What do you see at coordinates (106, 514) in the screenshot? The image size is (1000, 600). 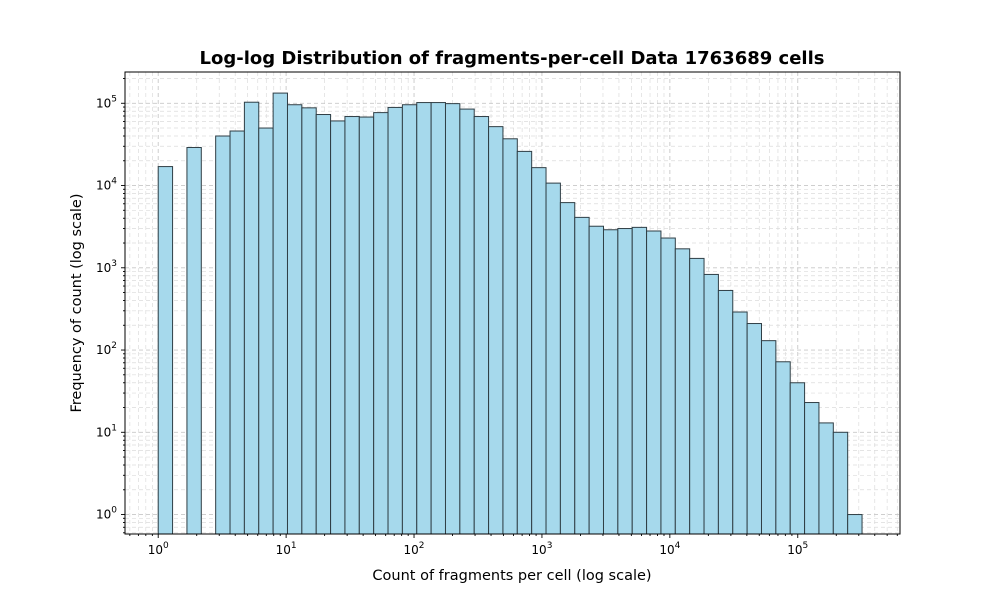 I see `y-tick-label: 10⁰` at bounding box center [106, 514].